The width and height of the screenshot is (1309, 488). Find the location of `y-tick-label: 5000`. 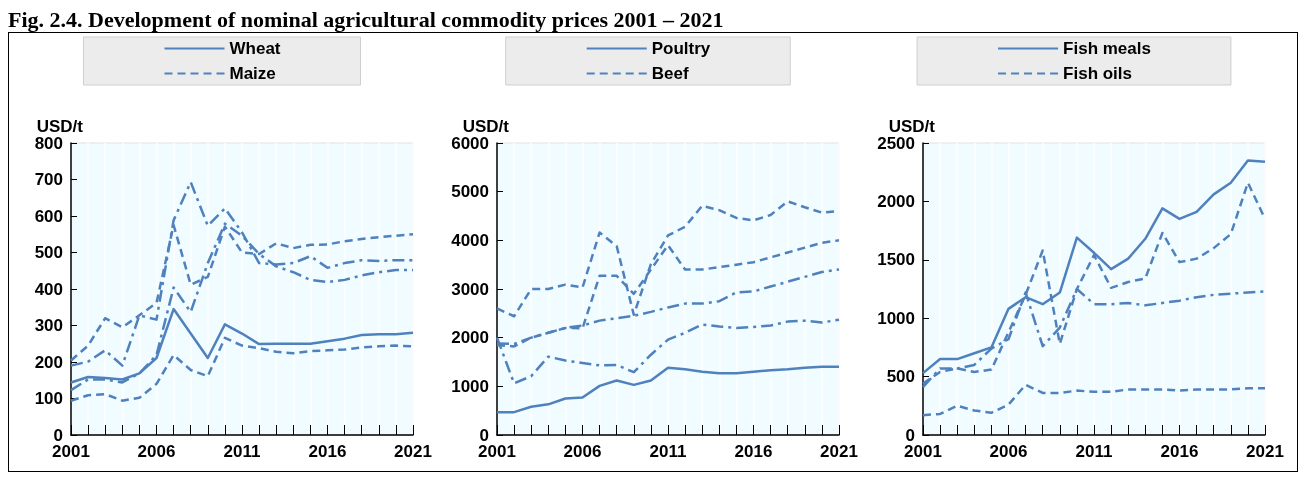

y-tick-label: 5000 is located at coordinates (470, 192).